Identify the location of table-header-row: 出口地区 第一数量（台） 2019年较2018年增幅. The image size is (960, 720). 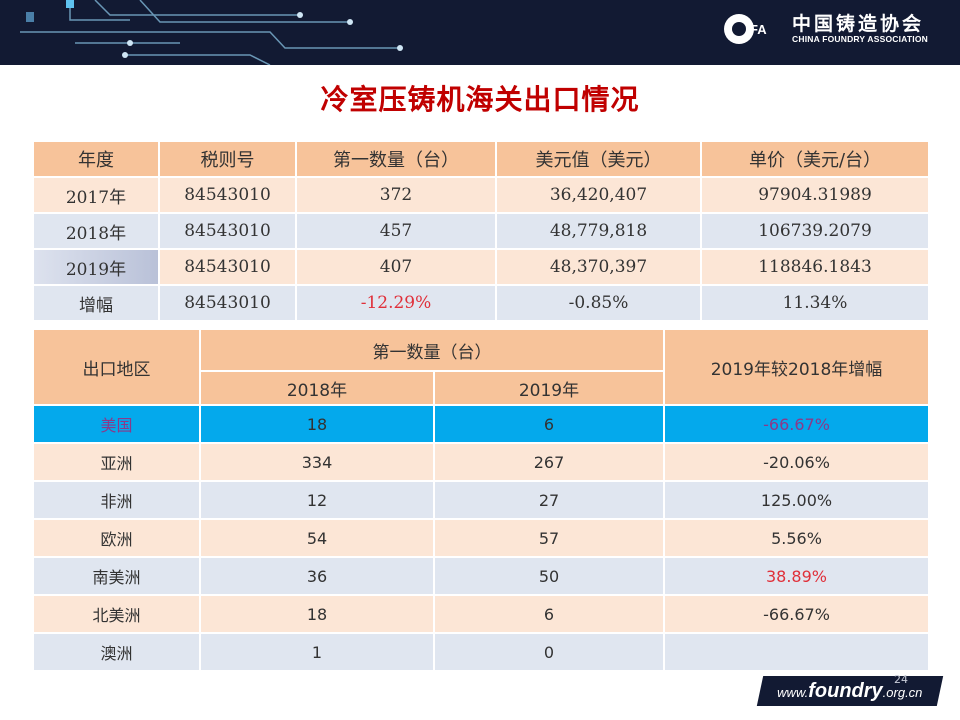
(481, 367).